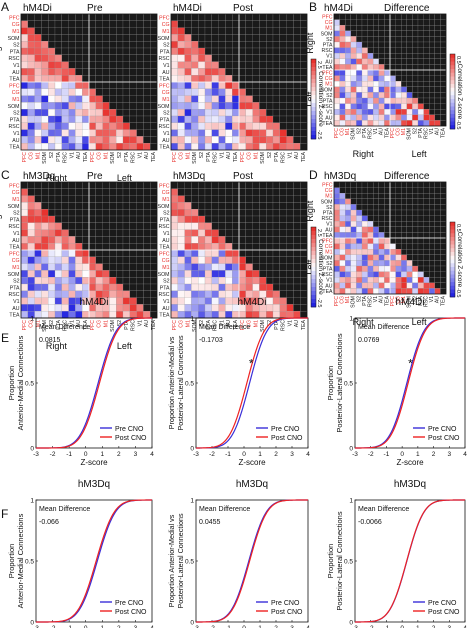 The width and height of the screenshot is (474, 628). Describe the element at coordinates (297, 155) in the screenshot. I see `region-tick-label: AU` at that location.